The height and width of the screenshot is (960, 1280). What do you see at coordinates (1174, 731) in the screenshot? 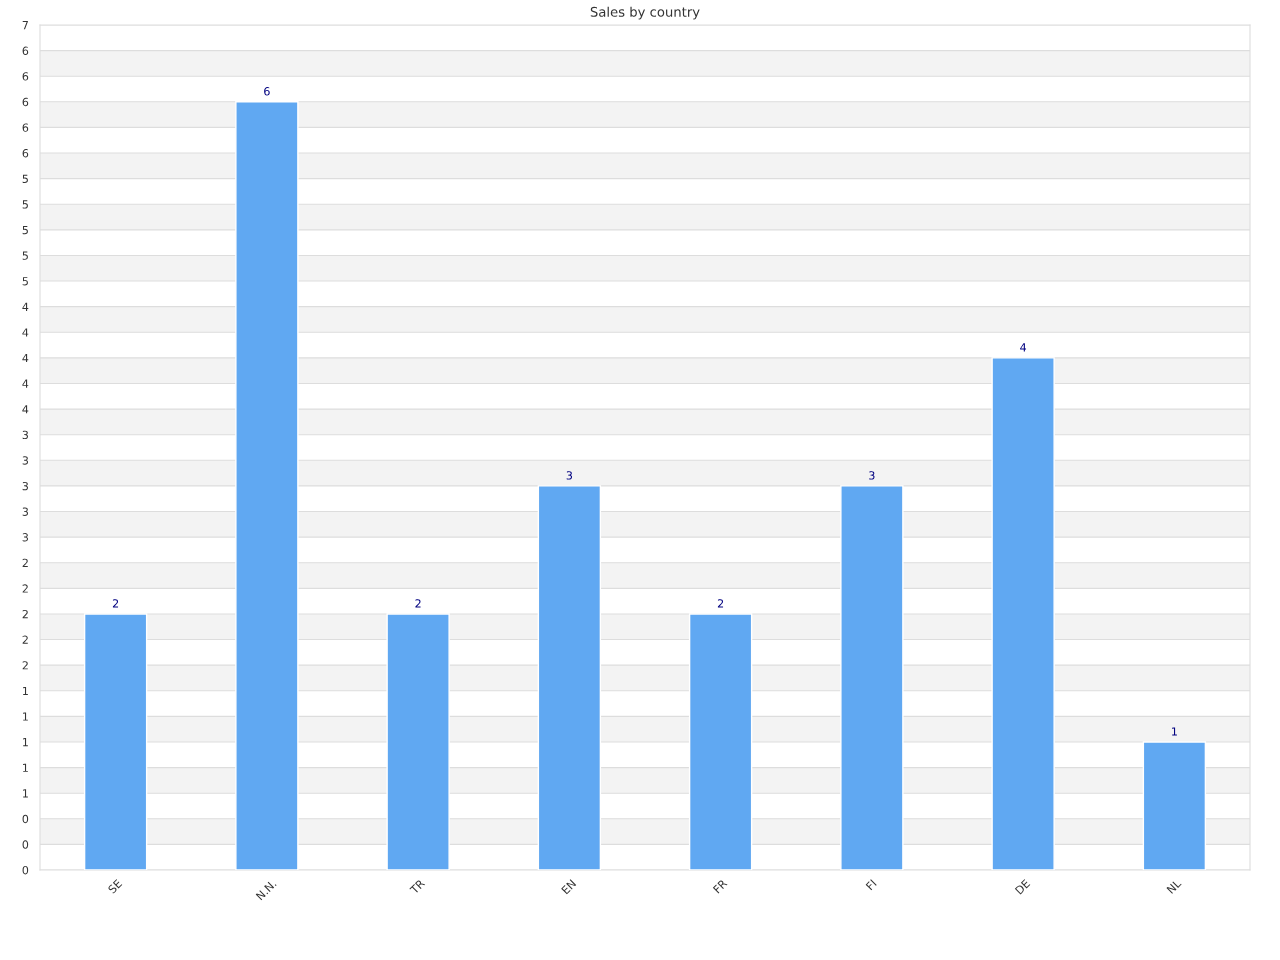
I see `data-label: 1` at bounding box center [1174, 731].